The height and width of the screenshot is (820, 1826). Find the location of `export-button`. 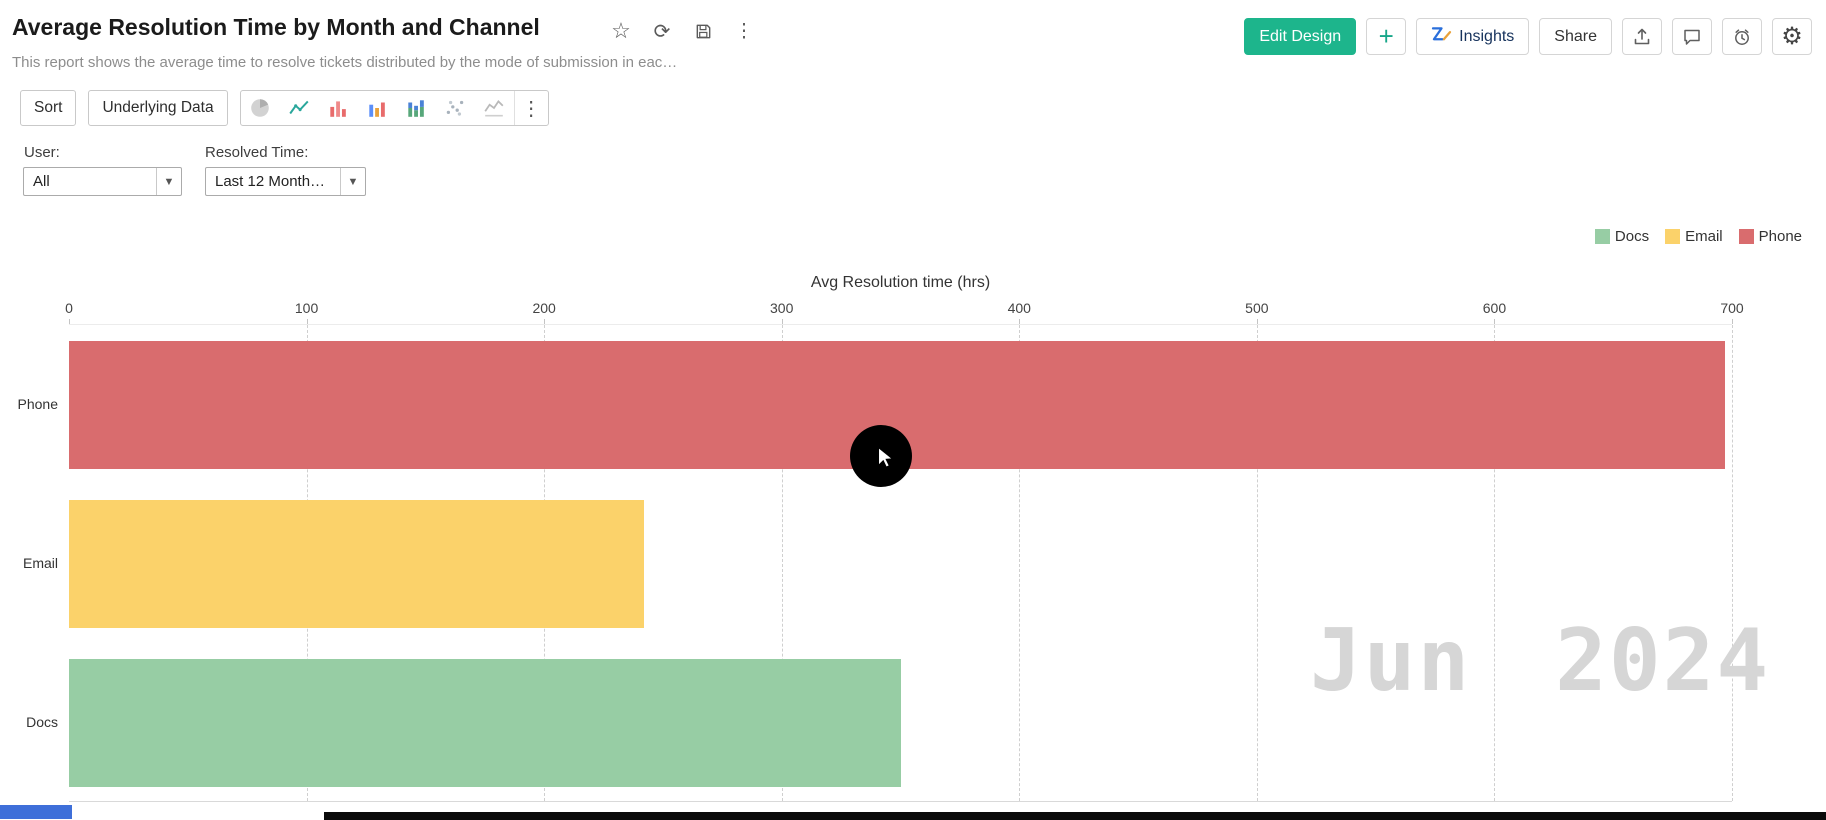

export-button is located at coordinates (1642, 36).